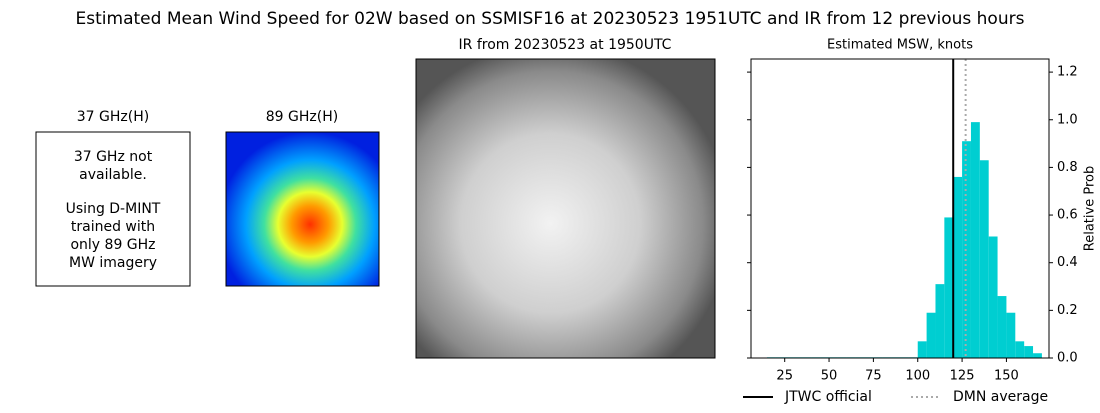 The height and width of the screenshot is (413, 1100). Describe the element at coordinates (113, 227) in the screenshot. I see `note-line: trained with` at that location.